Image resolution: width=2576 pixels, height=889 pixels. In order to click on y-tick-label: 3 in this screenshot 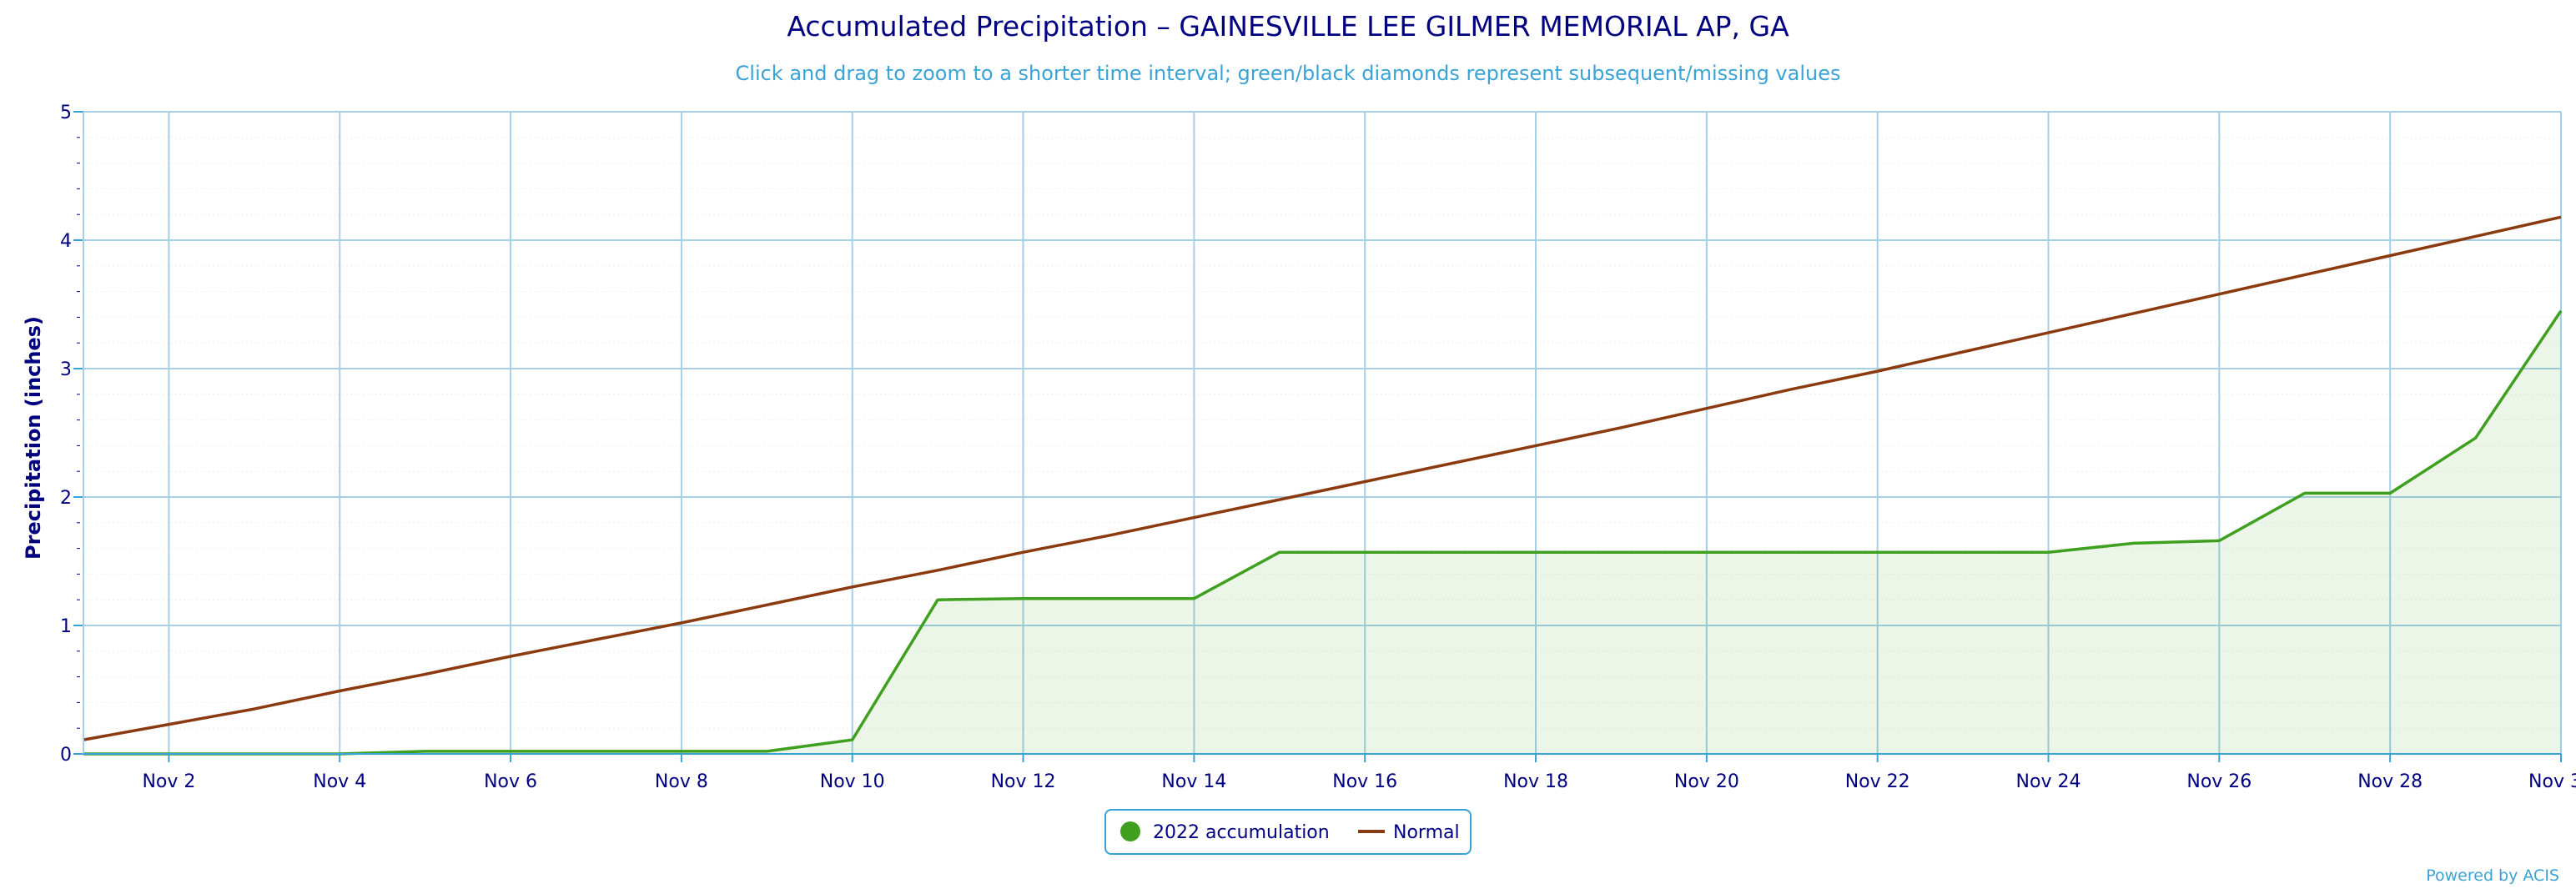, I will do `click(66, 369)`.